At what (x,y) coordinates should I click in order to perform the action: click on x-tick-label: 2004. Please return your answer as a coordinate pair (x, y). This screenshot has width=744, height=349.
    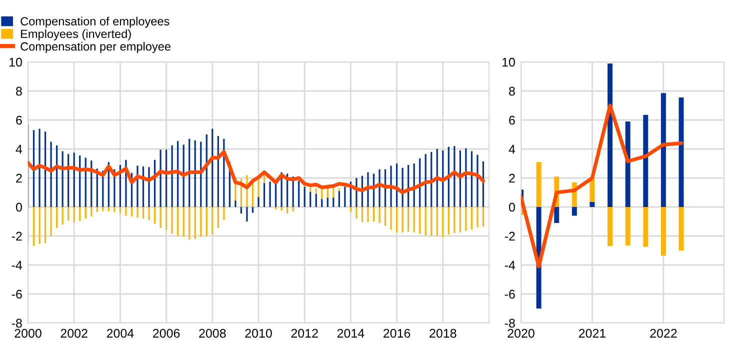
    Looking at the image, I should click on (120, 333).